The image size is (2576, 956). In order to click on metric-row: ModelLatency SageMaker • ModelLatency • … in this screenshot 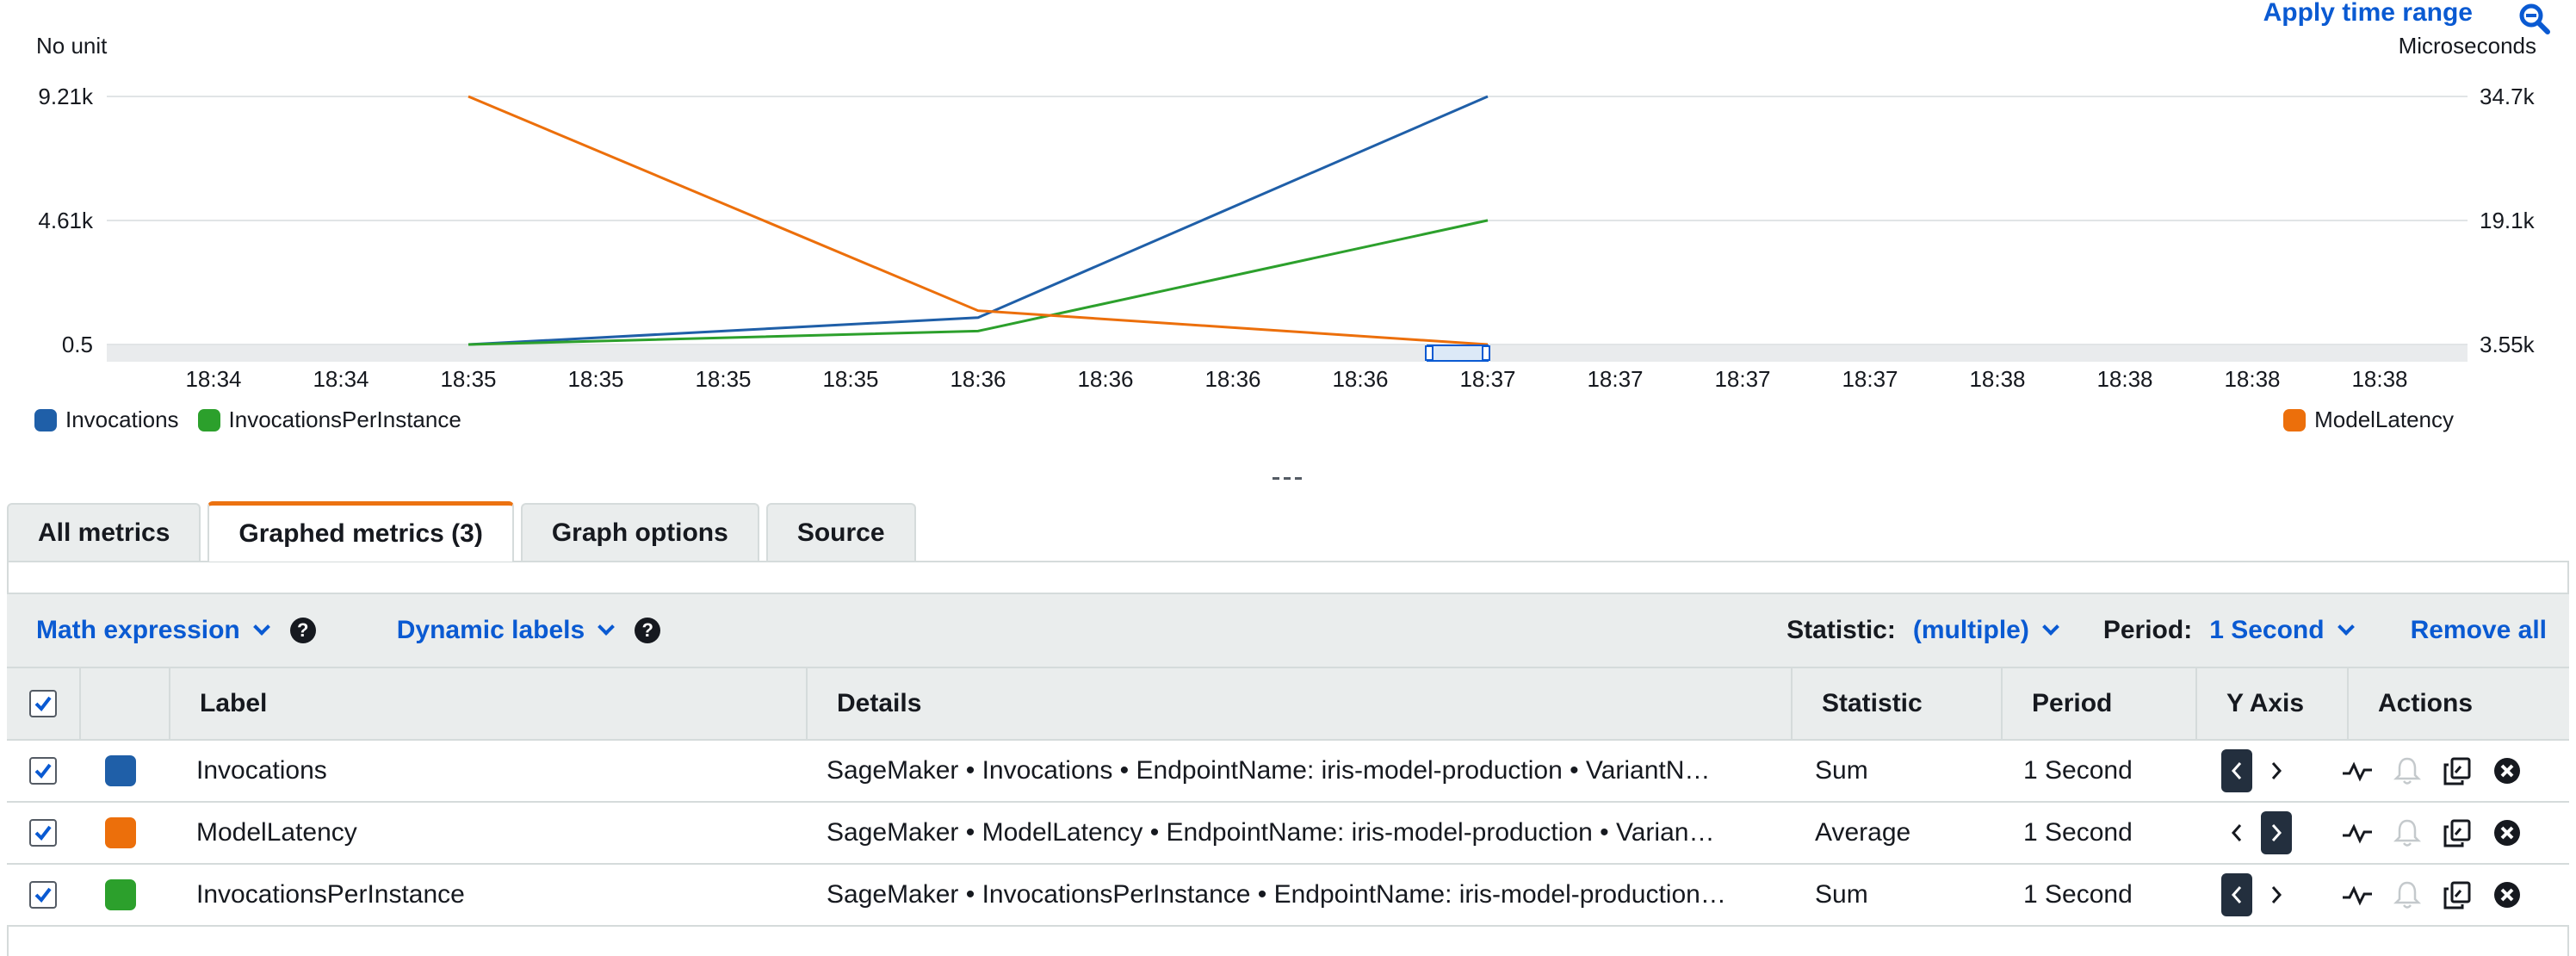, I will do `click(1288, 834)`.